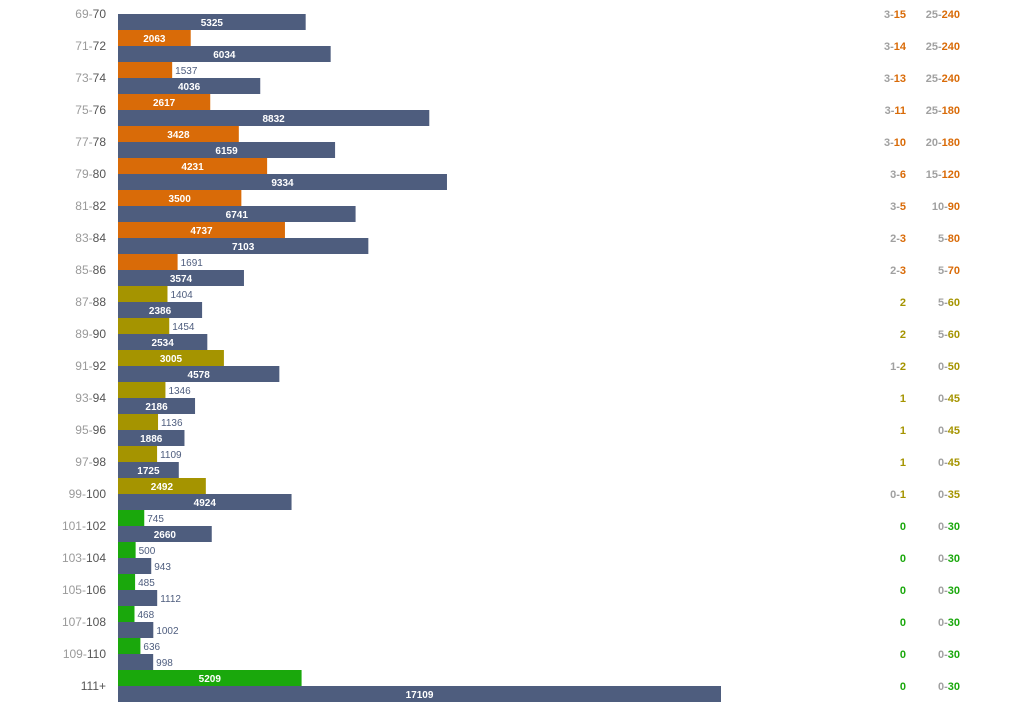 Image resolution: width=1024 pixels, height=714 pixels. Describe the element at coordinates (146, 583) in the screenshot. I see `bar-top-label: 485` at that location.